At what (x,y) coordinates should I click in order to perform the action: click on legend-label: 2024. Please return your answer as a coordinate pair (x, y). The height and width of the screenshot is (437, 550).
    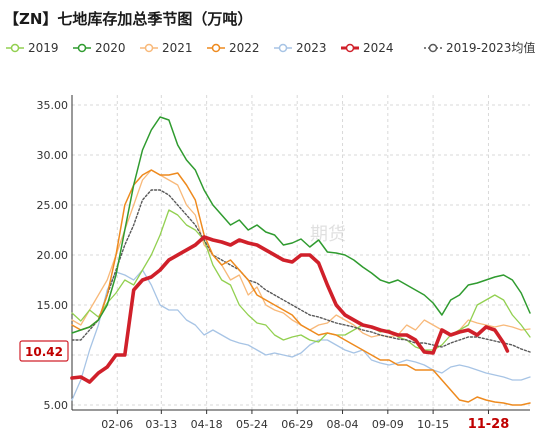
    Looking at the image, I should click on (378, 48).